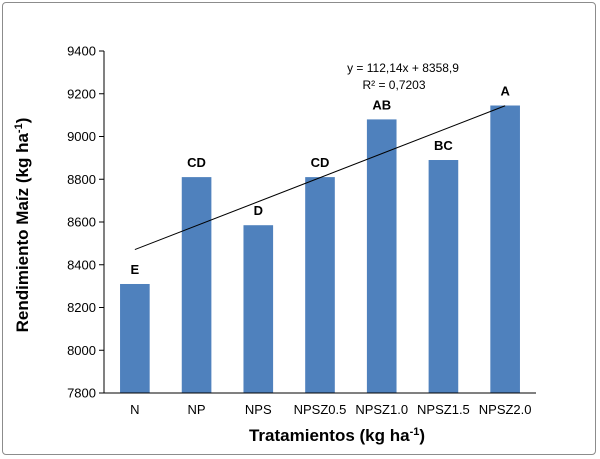 The width and height of the screenshot is (600, 459). Describe the element at coordinates (403, 68) in the screenshot. I see `trendline-equation: y = 112,14x + 8358,9` at that location.